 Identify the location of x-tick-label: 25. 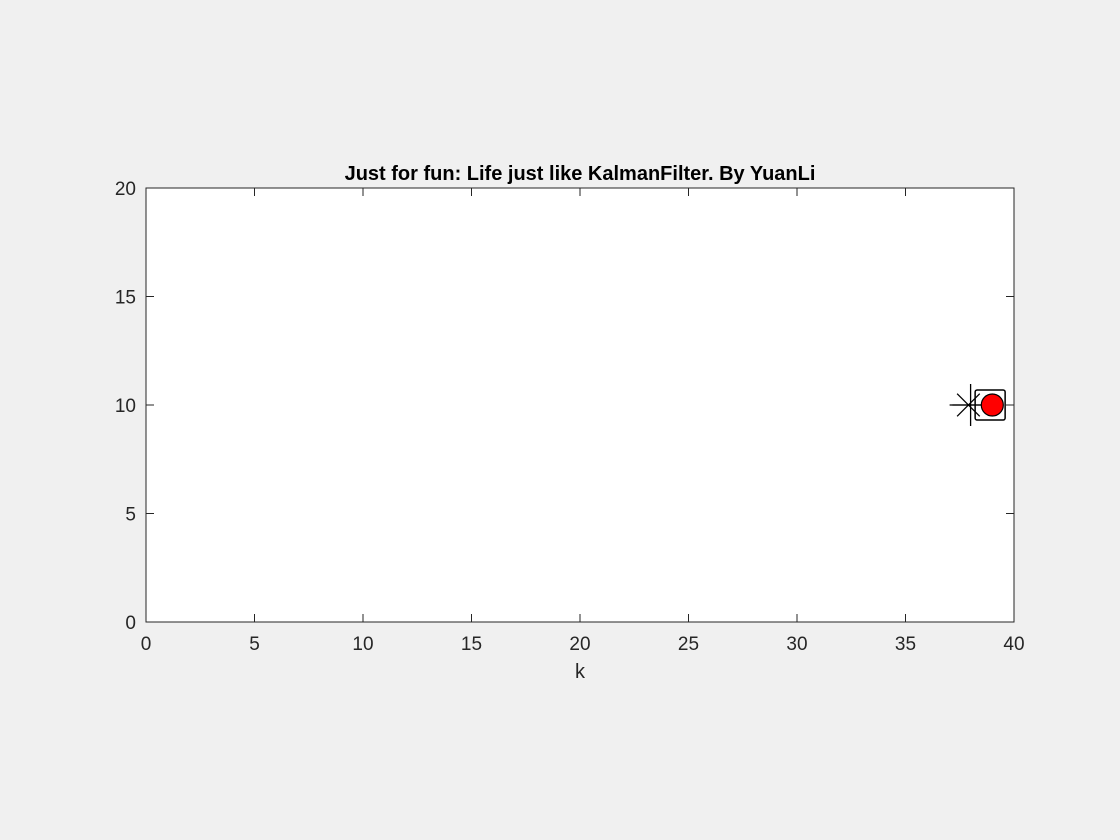
(688, 644).